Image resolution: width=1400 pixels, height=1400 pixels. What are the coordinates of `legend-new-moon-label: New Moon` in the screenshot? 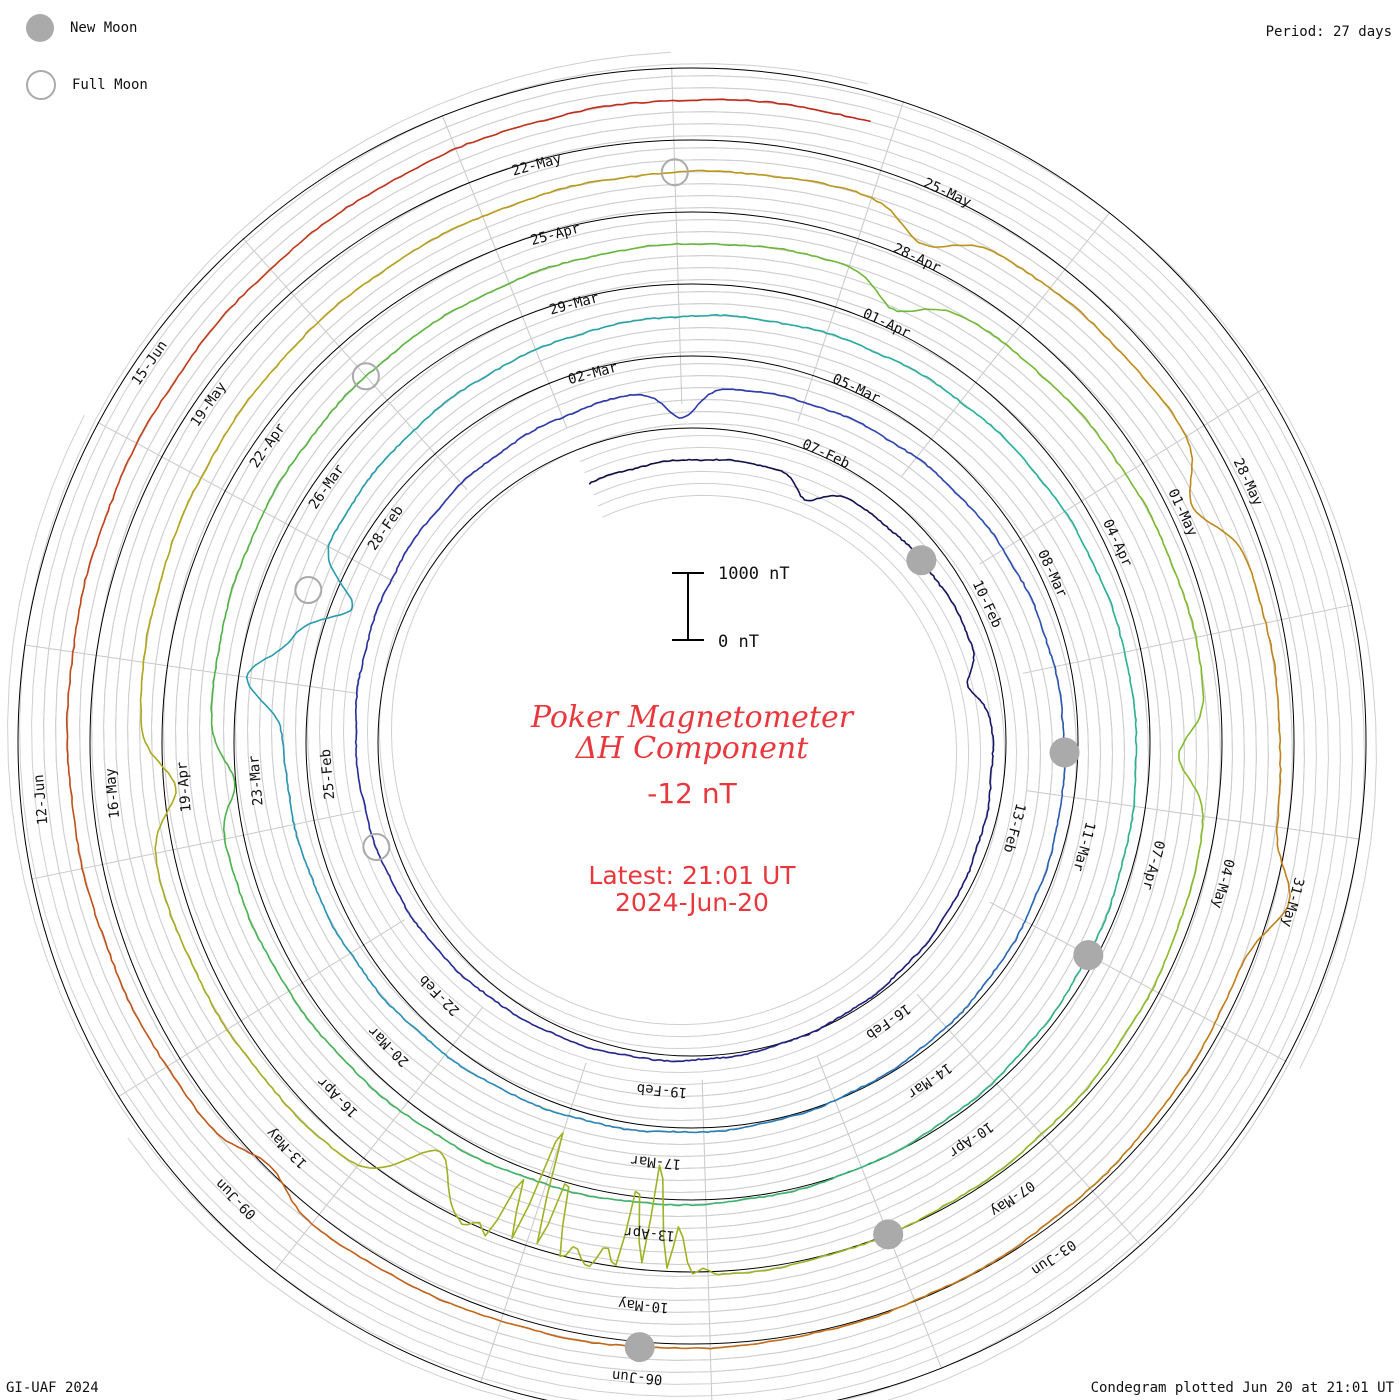 It's located at (104, 28).